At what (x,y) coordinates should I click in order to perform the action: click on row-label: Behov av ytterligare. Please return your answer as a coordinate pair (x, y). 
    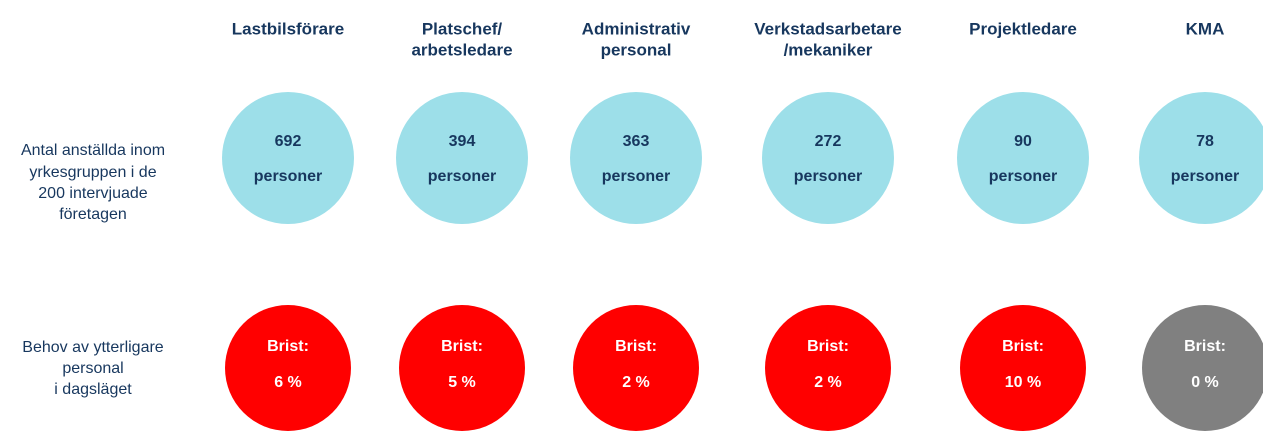
    Looking at the image, I should click on (93, 347).